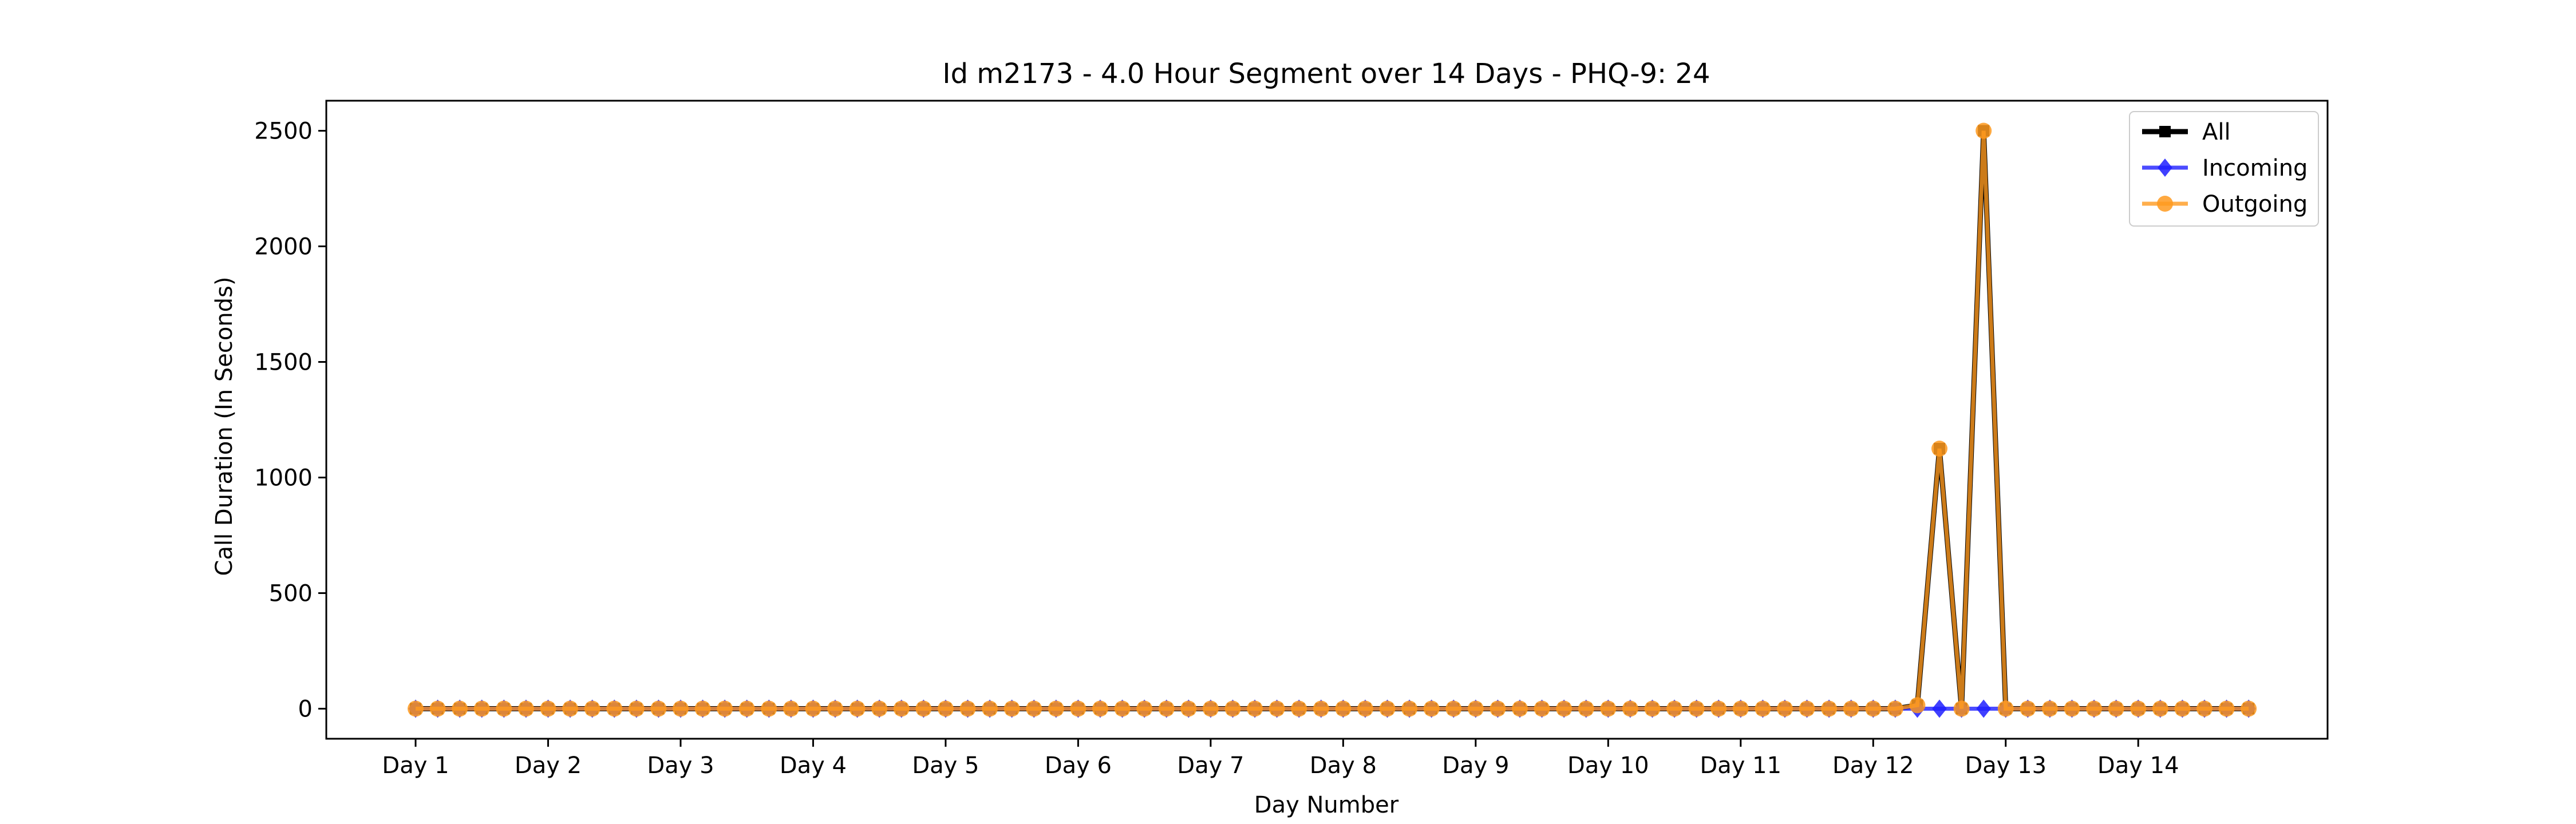 The height and width of the screenshot is (824, 2576). What do you see at coordinates (2005, 765) in the screenshot?
I see `x-tick-label: Day 13` at bounding box center [2005, 765].